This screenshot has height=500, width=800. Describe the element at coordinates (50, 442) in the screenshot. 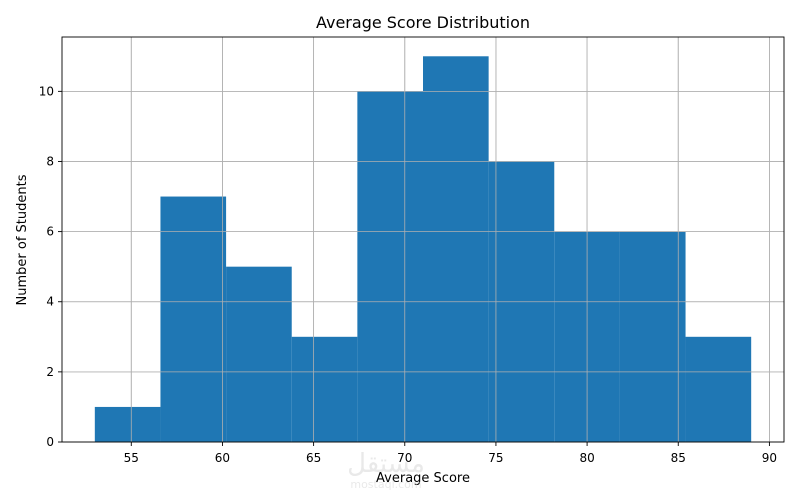

I see `y-tick-label: 0` at that location.